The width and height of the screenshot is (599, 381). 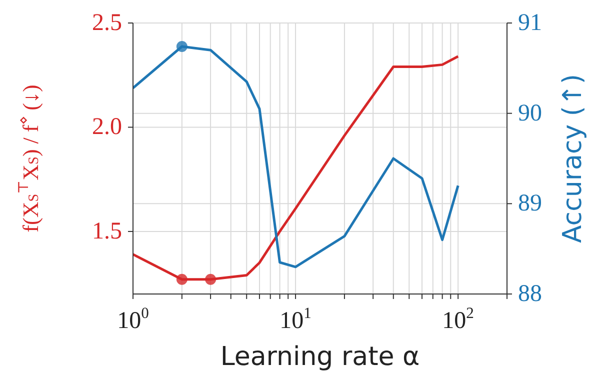 What do you see at coordinates (573, 159) in the screenshot?
I see `y2-axis-title: Accuracy (↑)` at bounding box center [573, 159].